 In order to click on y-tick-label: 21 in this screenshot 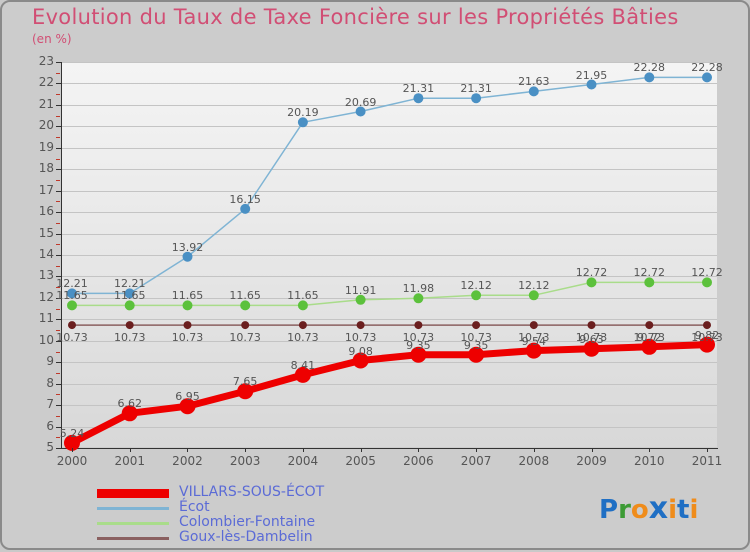, I will do `click(46, 103)`.